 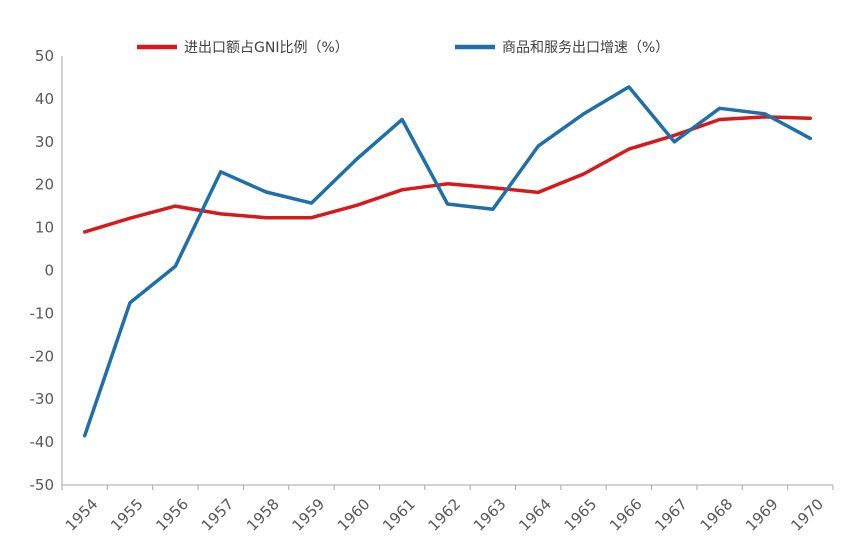 I want to click on y-tick-label: -50, so click(x=42, y=485).